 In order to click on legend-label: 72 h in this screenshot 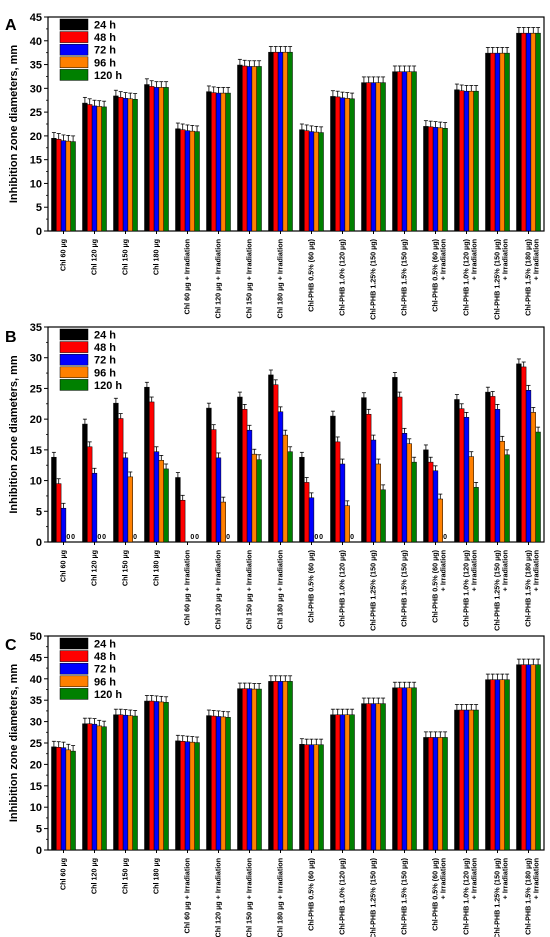, I will do `click(105, 51)`.